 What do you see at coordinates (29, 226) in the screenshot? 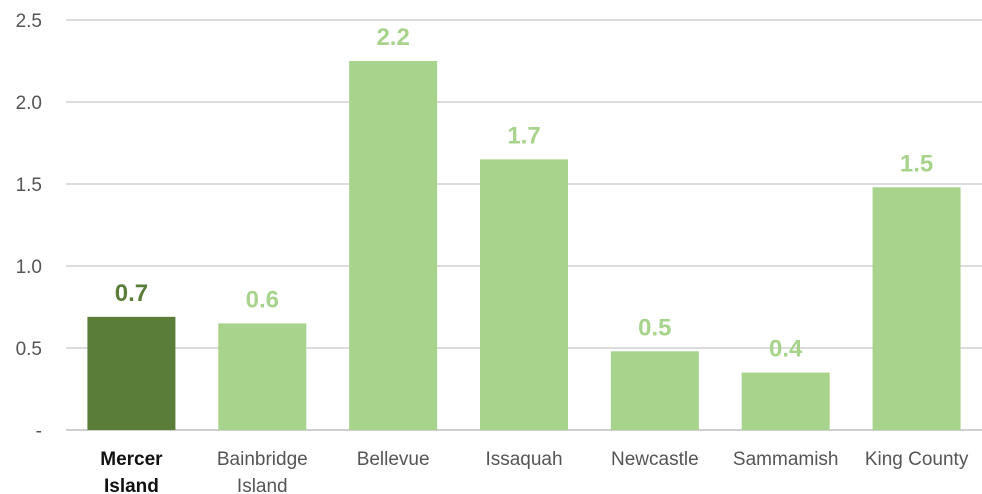
I see `y-axis-ticks: - 0.5 1.0 1.5 2.0 2.5` at bounding box center [29, 226].